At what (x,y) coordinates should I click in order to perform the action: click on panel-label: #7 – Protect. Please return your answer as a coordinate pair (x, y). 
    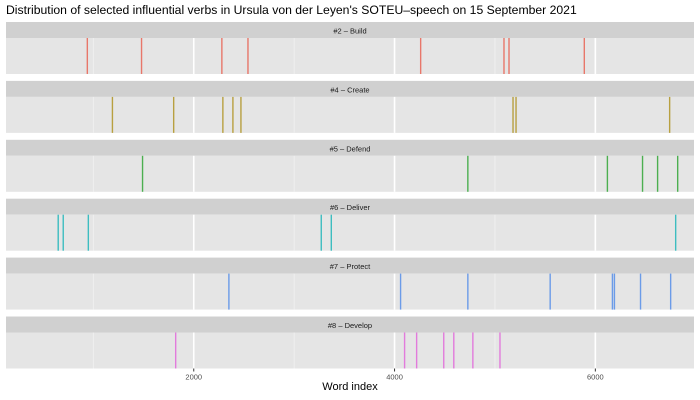
    Looking at the image, I should click on (350, 266).